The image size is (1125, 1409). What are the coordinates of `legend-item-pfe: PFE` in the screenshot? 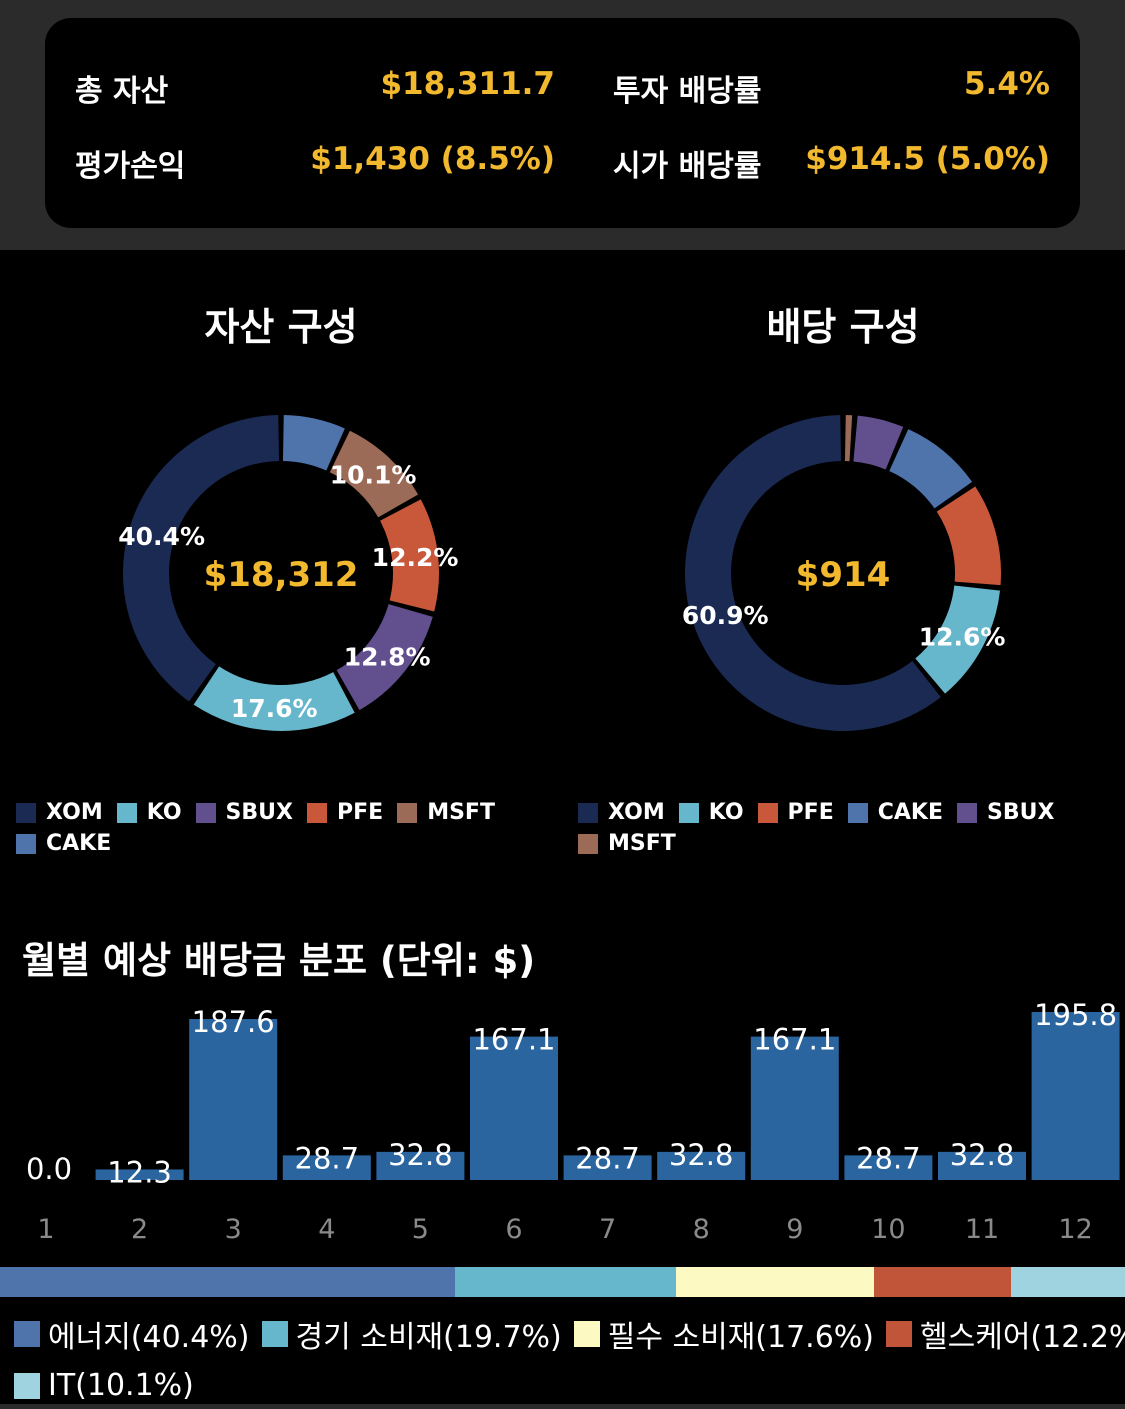 It's located at (795, 812).